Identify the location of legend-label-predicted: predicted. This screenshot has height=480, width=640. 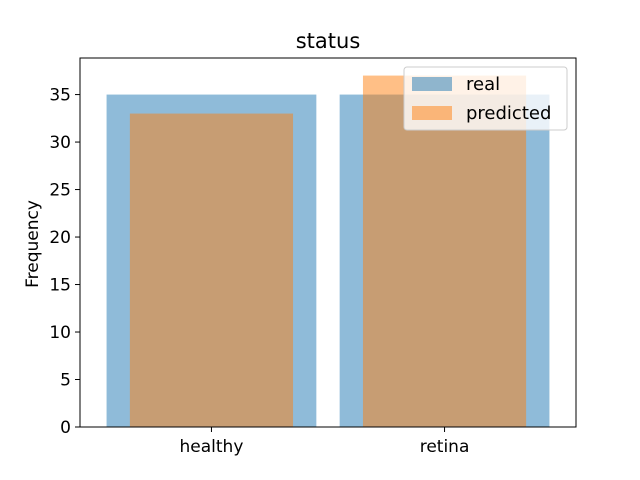
(508, 113).